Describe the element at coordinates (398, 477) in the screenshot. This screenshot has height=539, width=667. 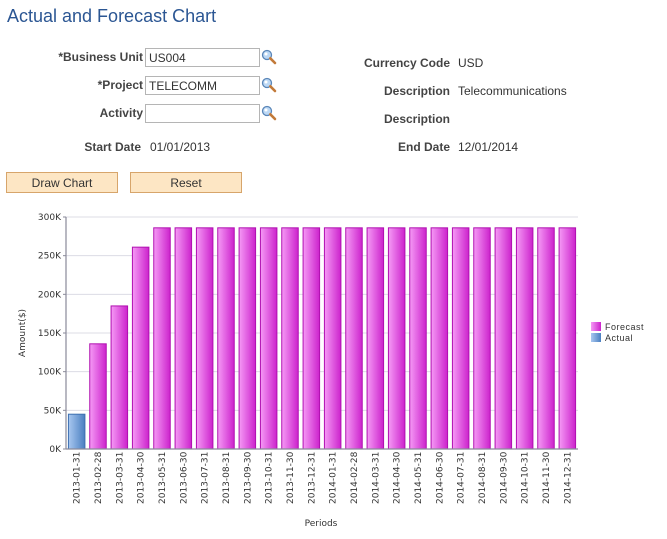
I see `x-tick-label: 2014-04-30` at that location.